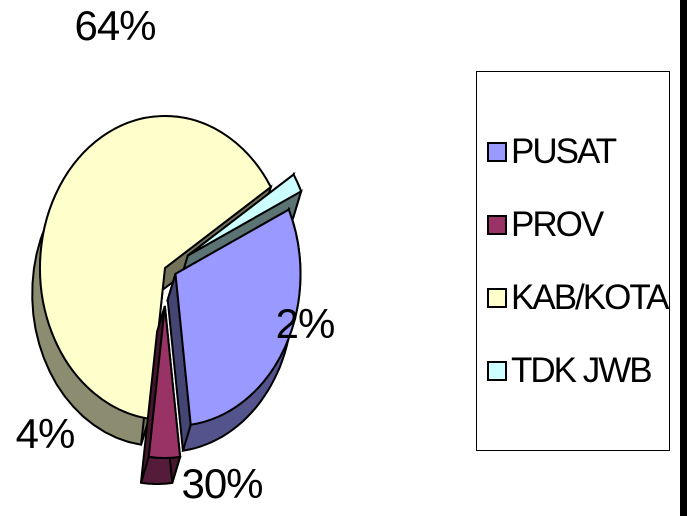 This screenshot has height=516, width=687. Describe the element at coordinates (497, 298) in the screenshot. I see `legend-swatch-kab-kota` at that location.